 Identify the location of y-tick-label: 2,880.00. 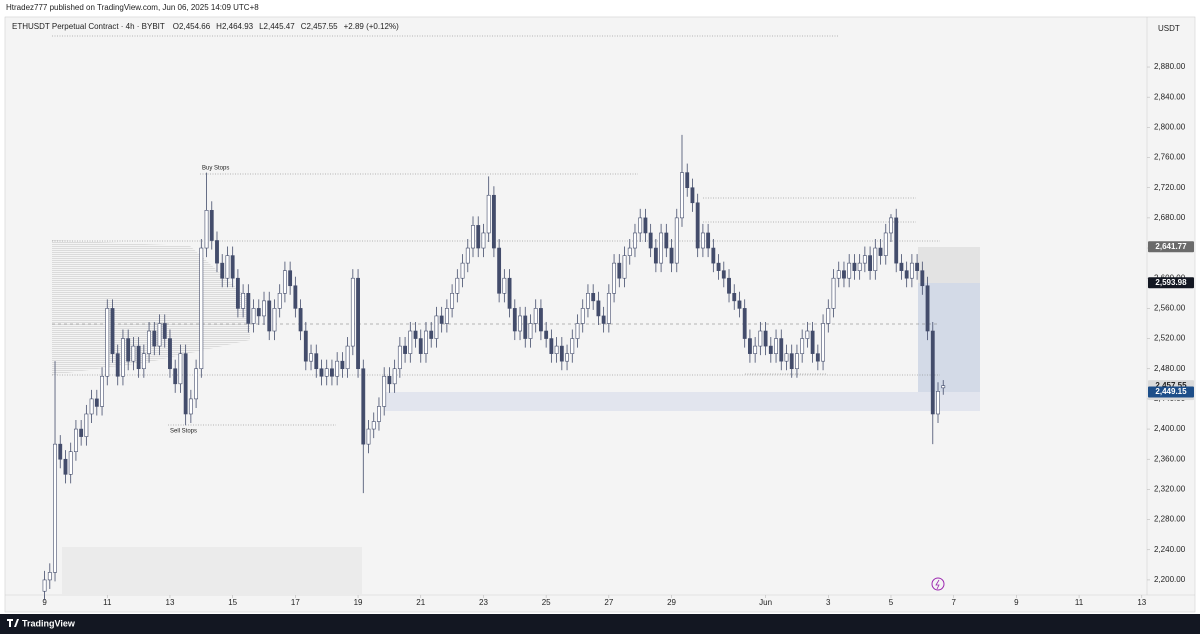
(1170, 66).